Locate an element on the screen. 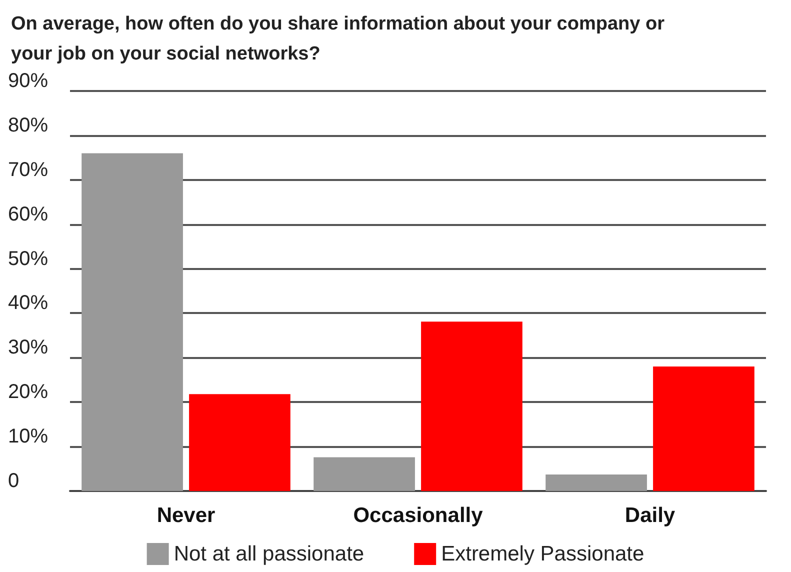  y-tick-label: 10% is located at coordinates (28, 437).